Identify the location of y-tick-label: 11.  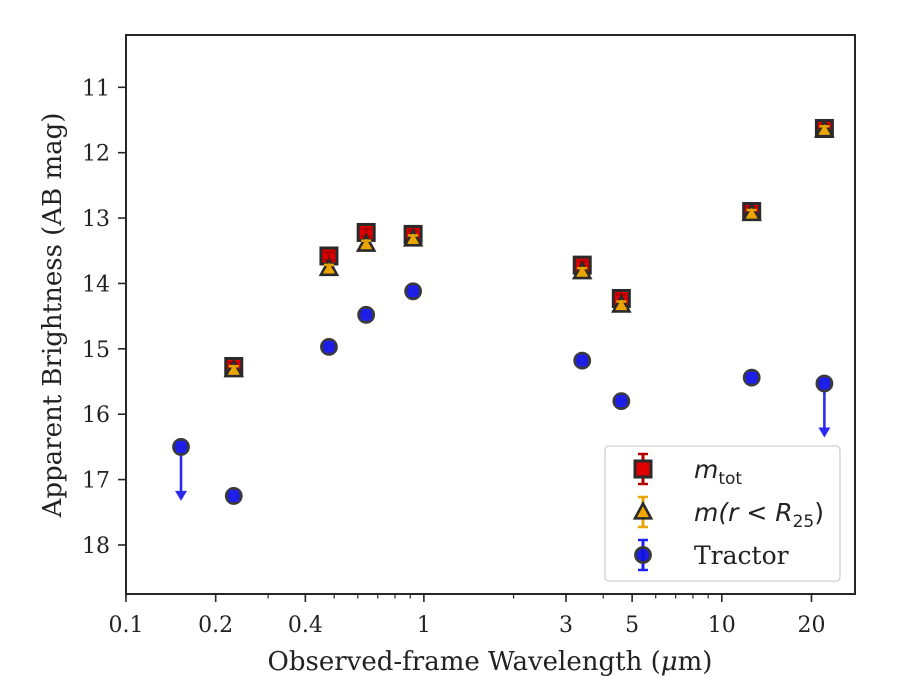
(96, 88).